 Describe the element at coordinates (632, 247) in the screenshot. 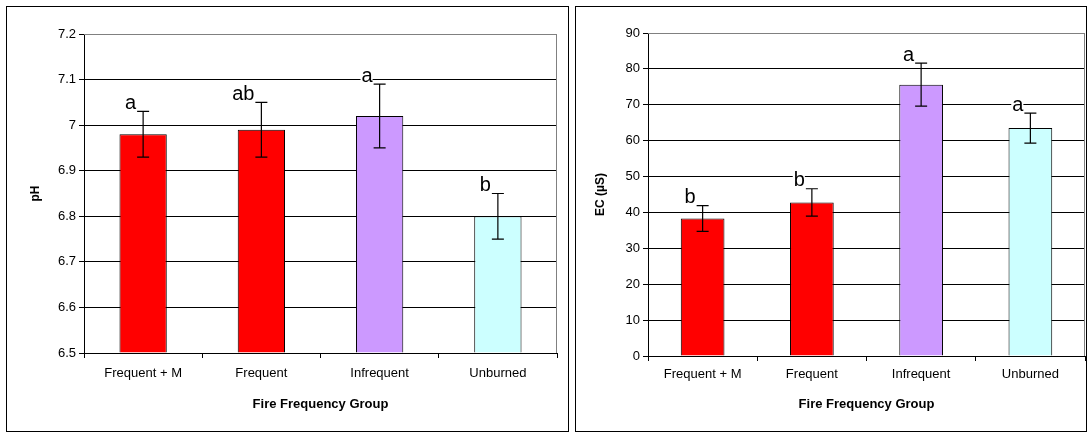

I see `y-tick-label: 30` at that location.